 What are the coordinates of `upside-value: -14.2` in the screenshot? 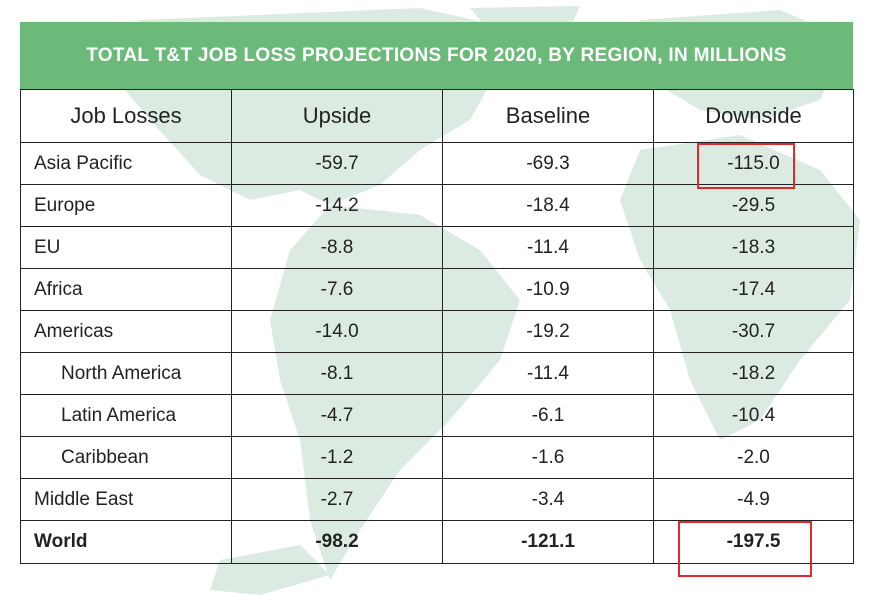 It's located at (337, 205).